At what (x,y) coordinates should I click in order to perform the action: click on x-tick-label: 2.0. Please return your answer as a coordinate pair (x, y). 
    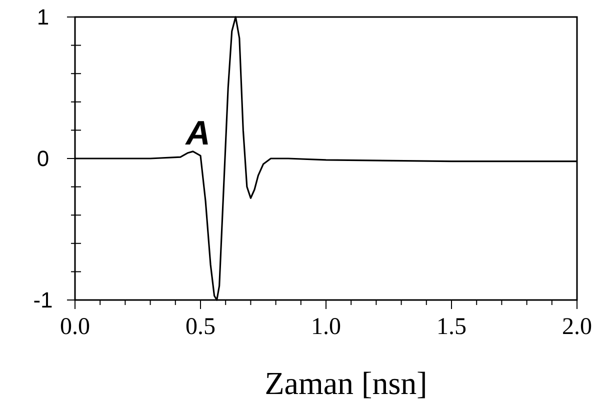
    Looking at the image, I should click on (577, 327).